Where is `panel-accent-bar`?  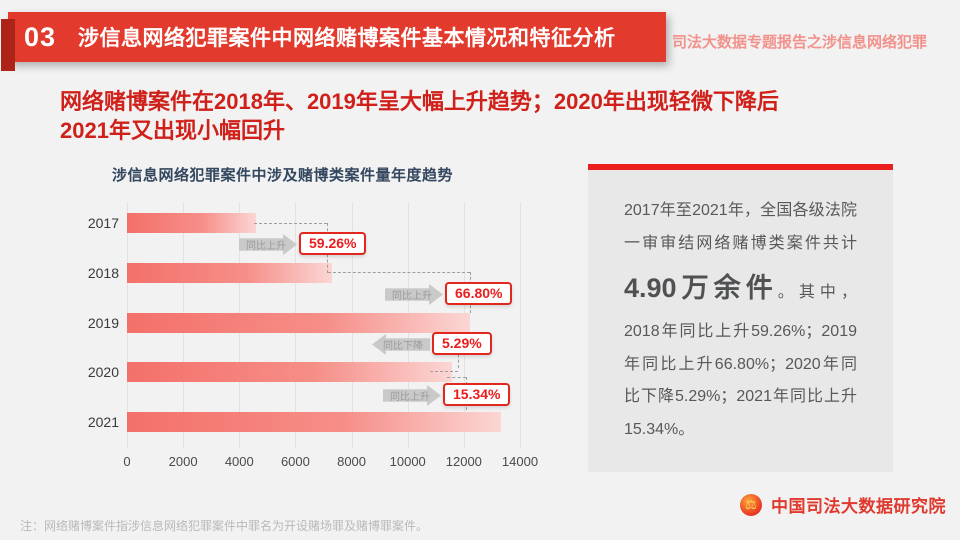
panel-accent-bar is located at coordinates (740, 167).